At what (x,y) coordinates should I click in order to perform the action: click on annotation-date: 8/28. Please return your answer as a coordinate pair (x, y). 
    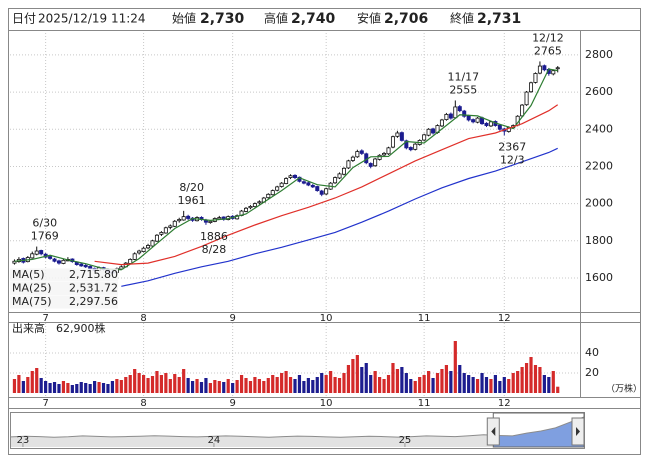
    Looking at the image, I should click on (214, 249).